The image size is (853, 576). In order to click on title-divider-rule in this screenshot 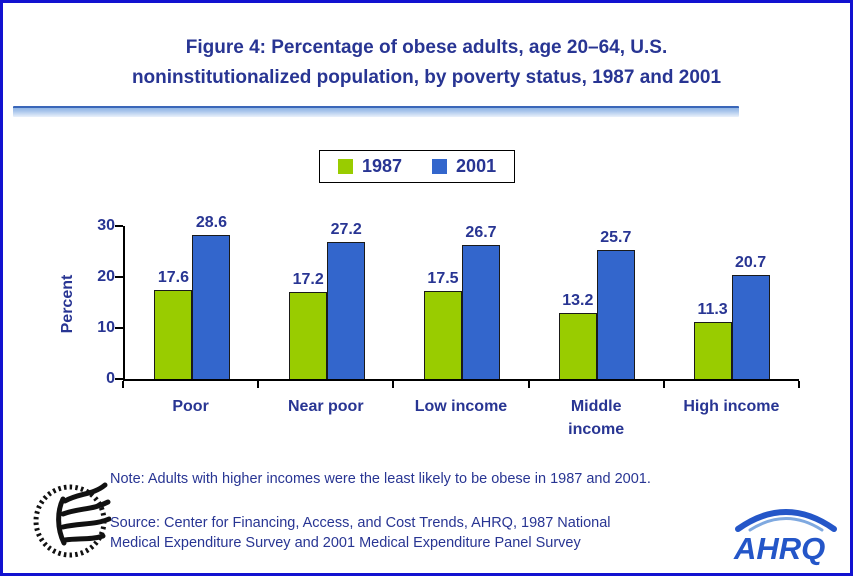, I will do `click(376, 111)`.